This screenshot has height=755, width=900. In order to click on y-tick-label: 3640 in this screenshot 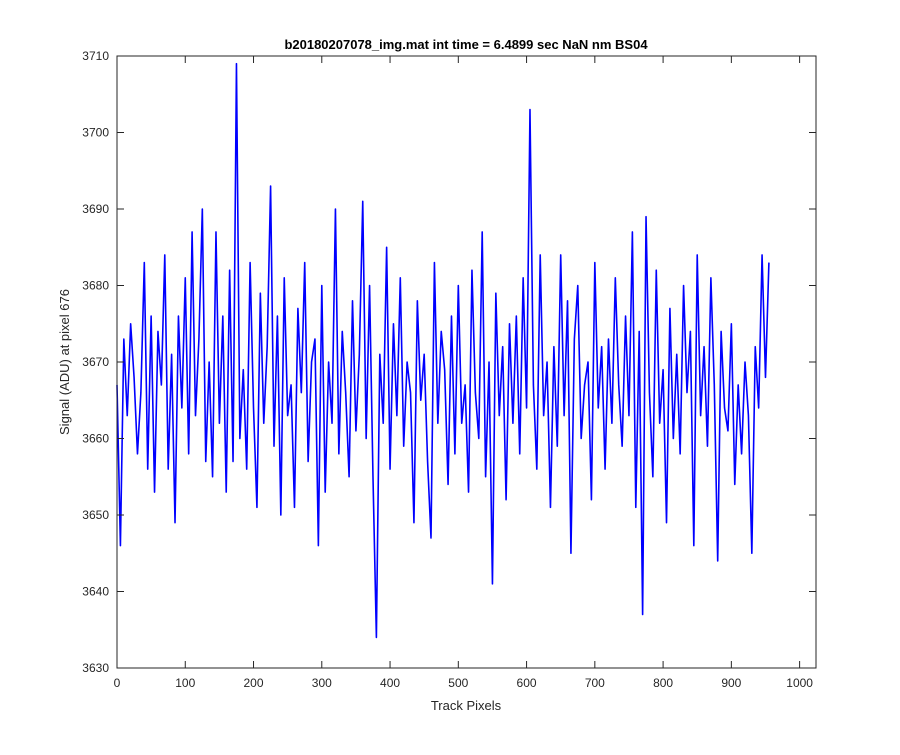, I will do `click(95, 592)`.